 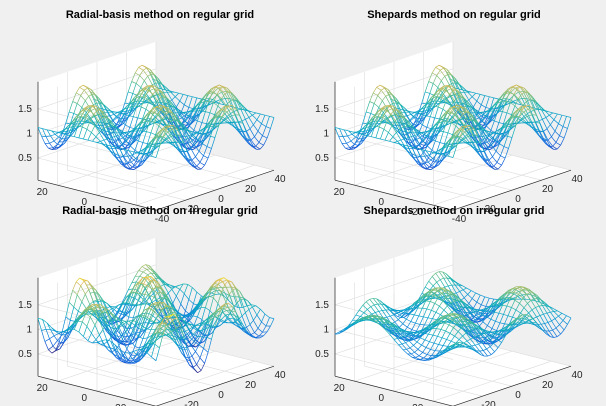 What do you see at coordinates (97, 195) in the screenshot?
I see `y-axis-line` at bounding box center [97, 195].